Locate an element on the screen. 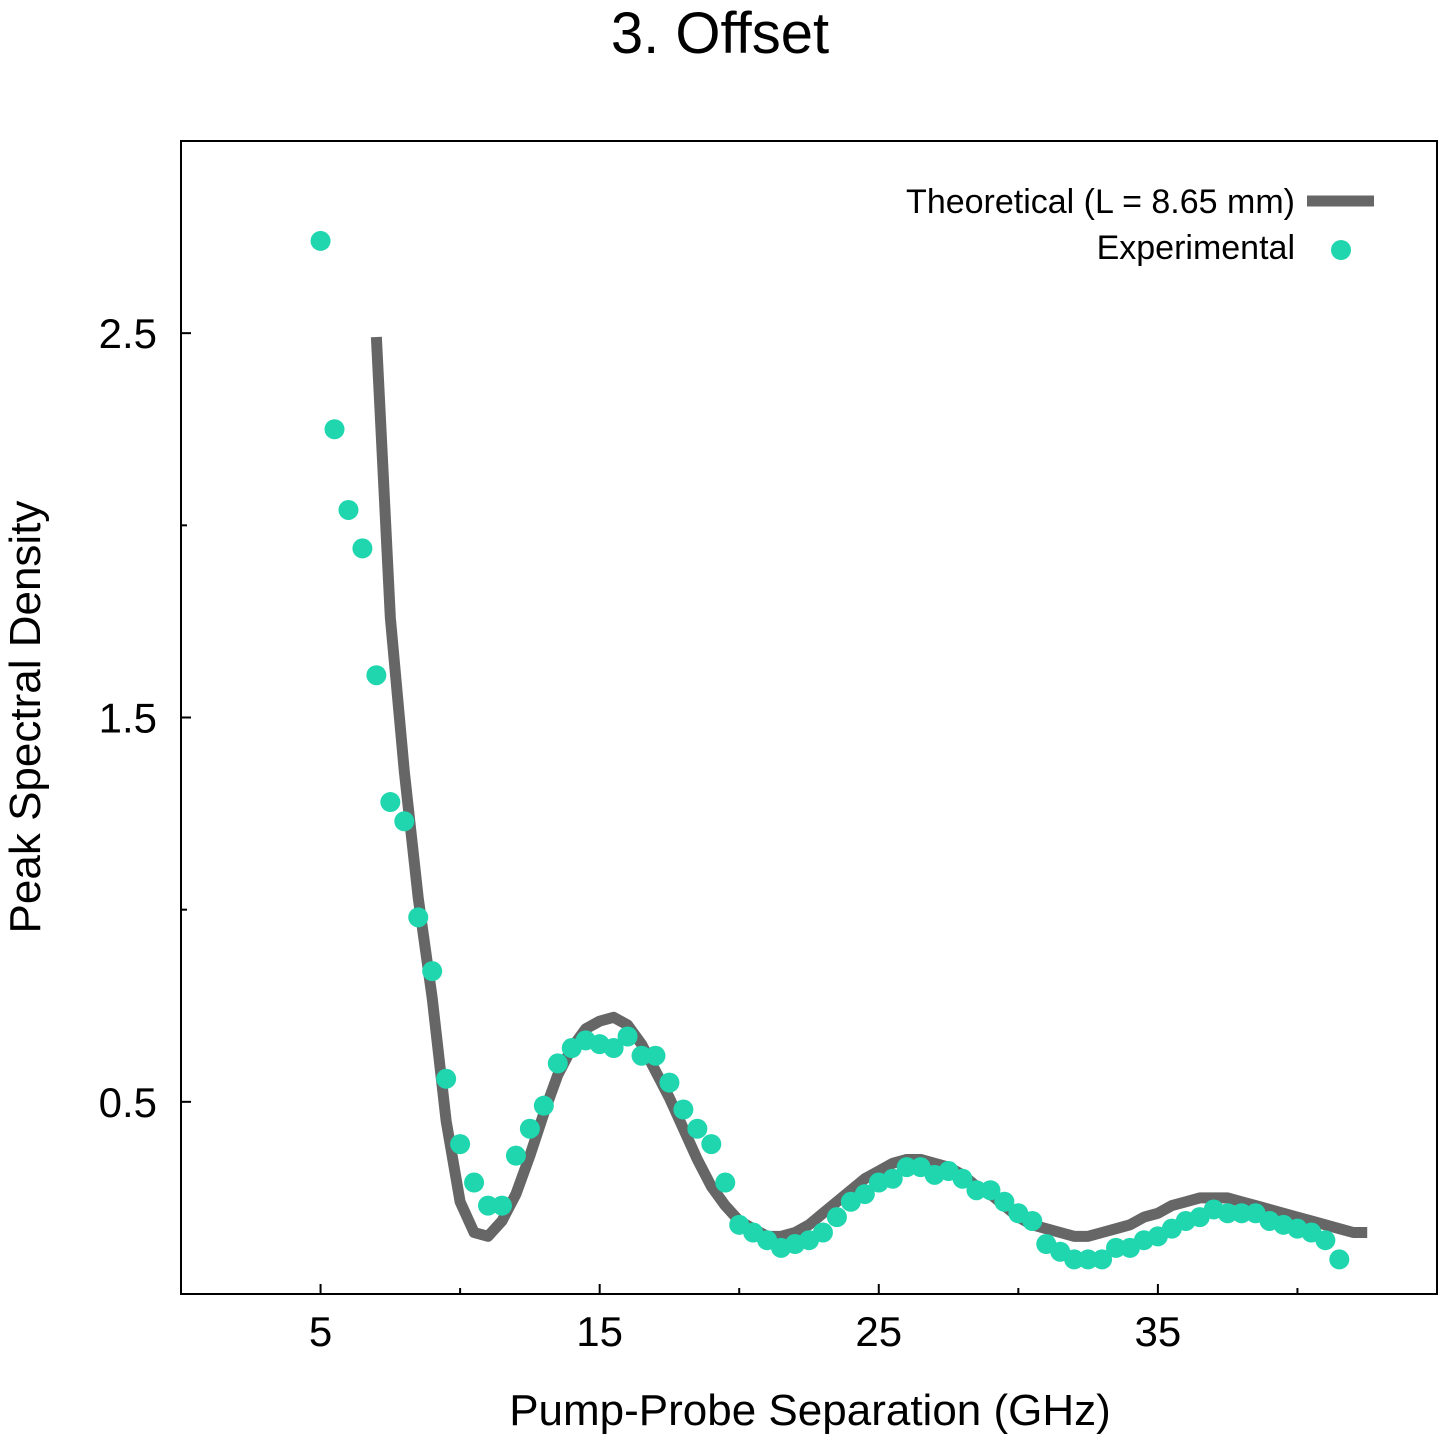 This screenshot has height=1440, width=1440. y-tick-label: 0.5 is located at coordinates (128, 1102).